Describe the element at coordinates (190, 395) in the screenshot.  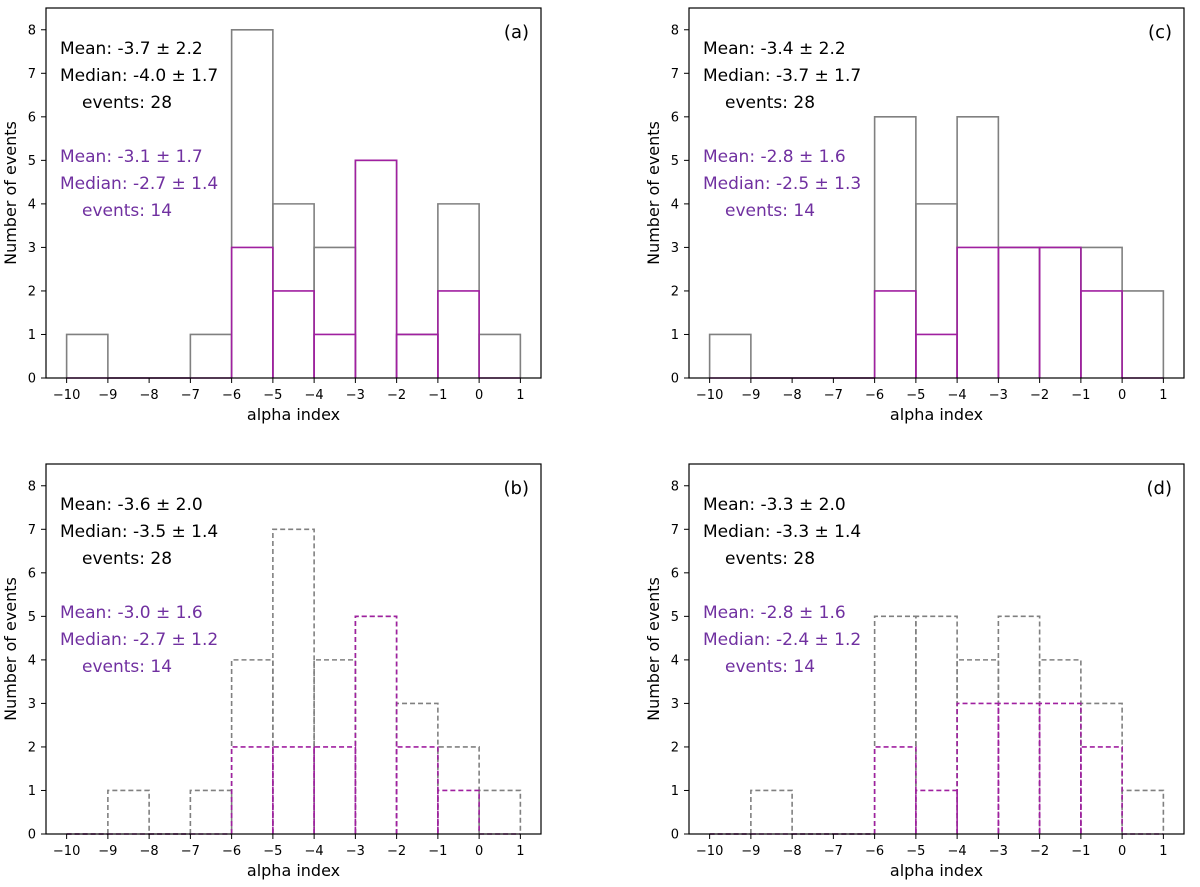
I see `x-tick-label: −7` at that location.